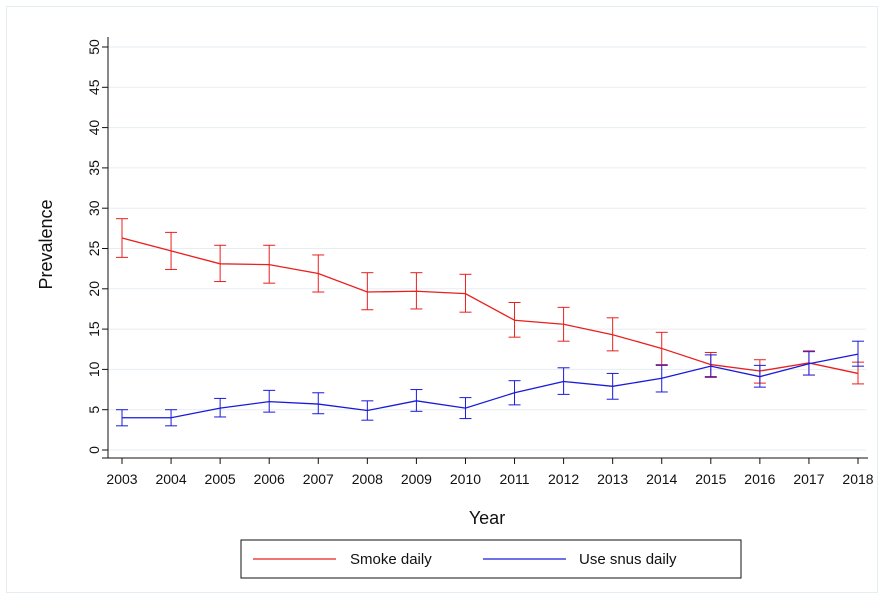 This screenshot has height=597, width=882. What do you see at coordinates (318, 479) in the screenshot?
I see `x-tick-label: 2007` at bounding box center [318, 479].